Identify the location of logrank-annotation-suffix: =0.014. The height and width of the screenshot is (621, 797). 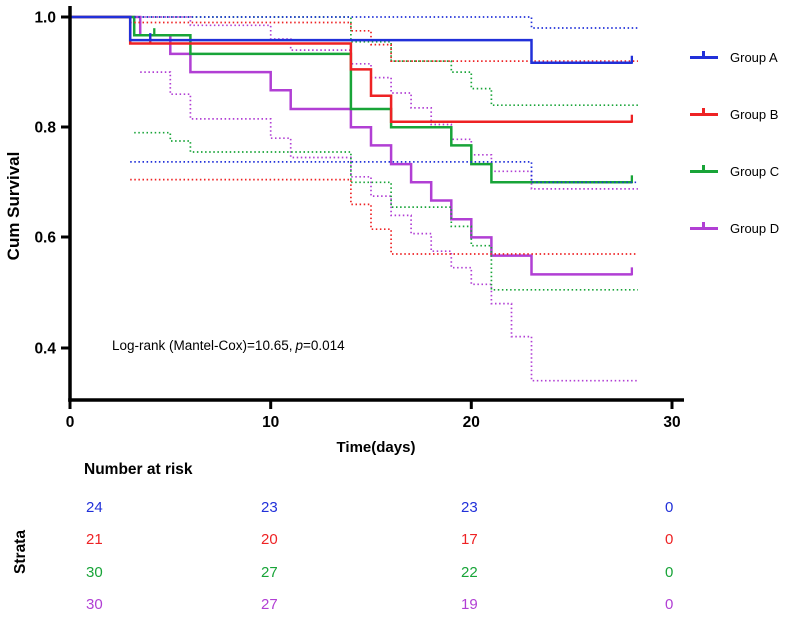
(324, 345).